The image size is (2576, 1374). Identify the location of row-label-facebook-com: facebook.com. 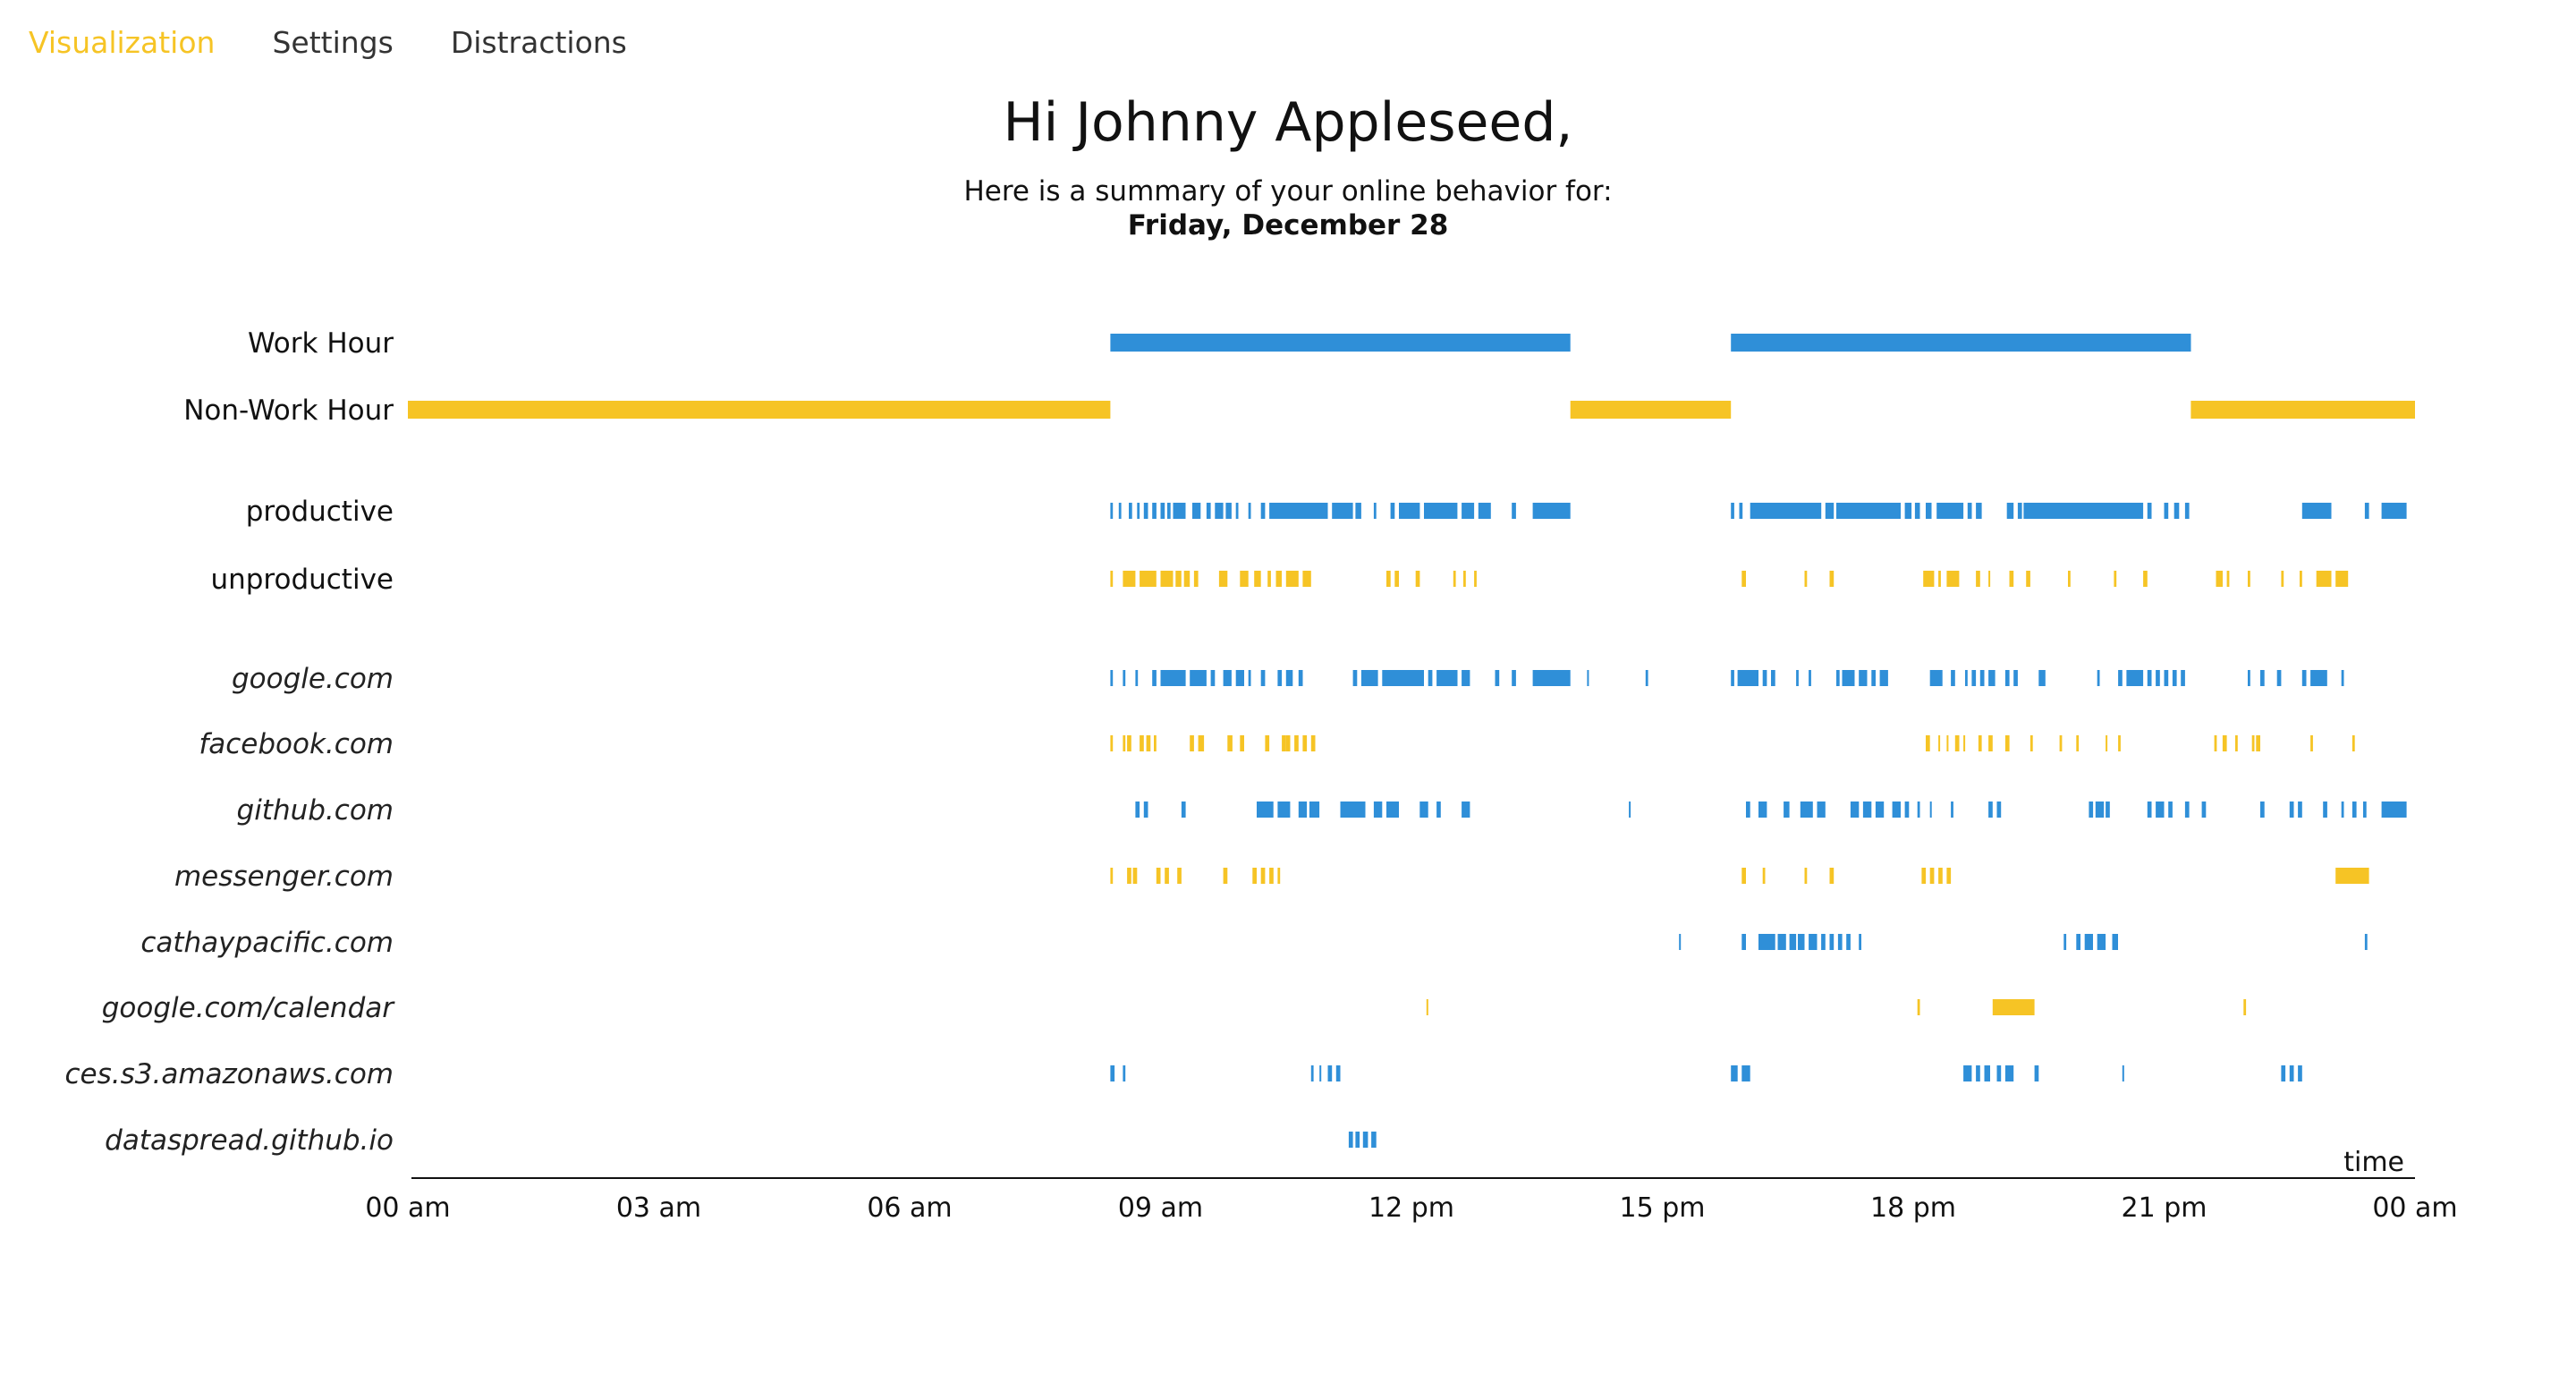
(296, 744).